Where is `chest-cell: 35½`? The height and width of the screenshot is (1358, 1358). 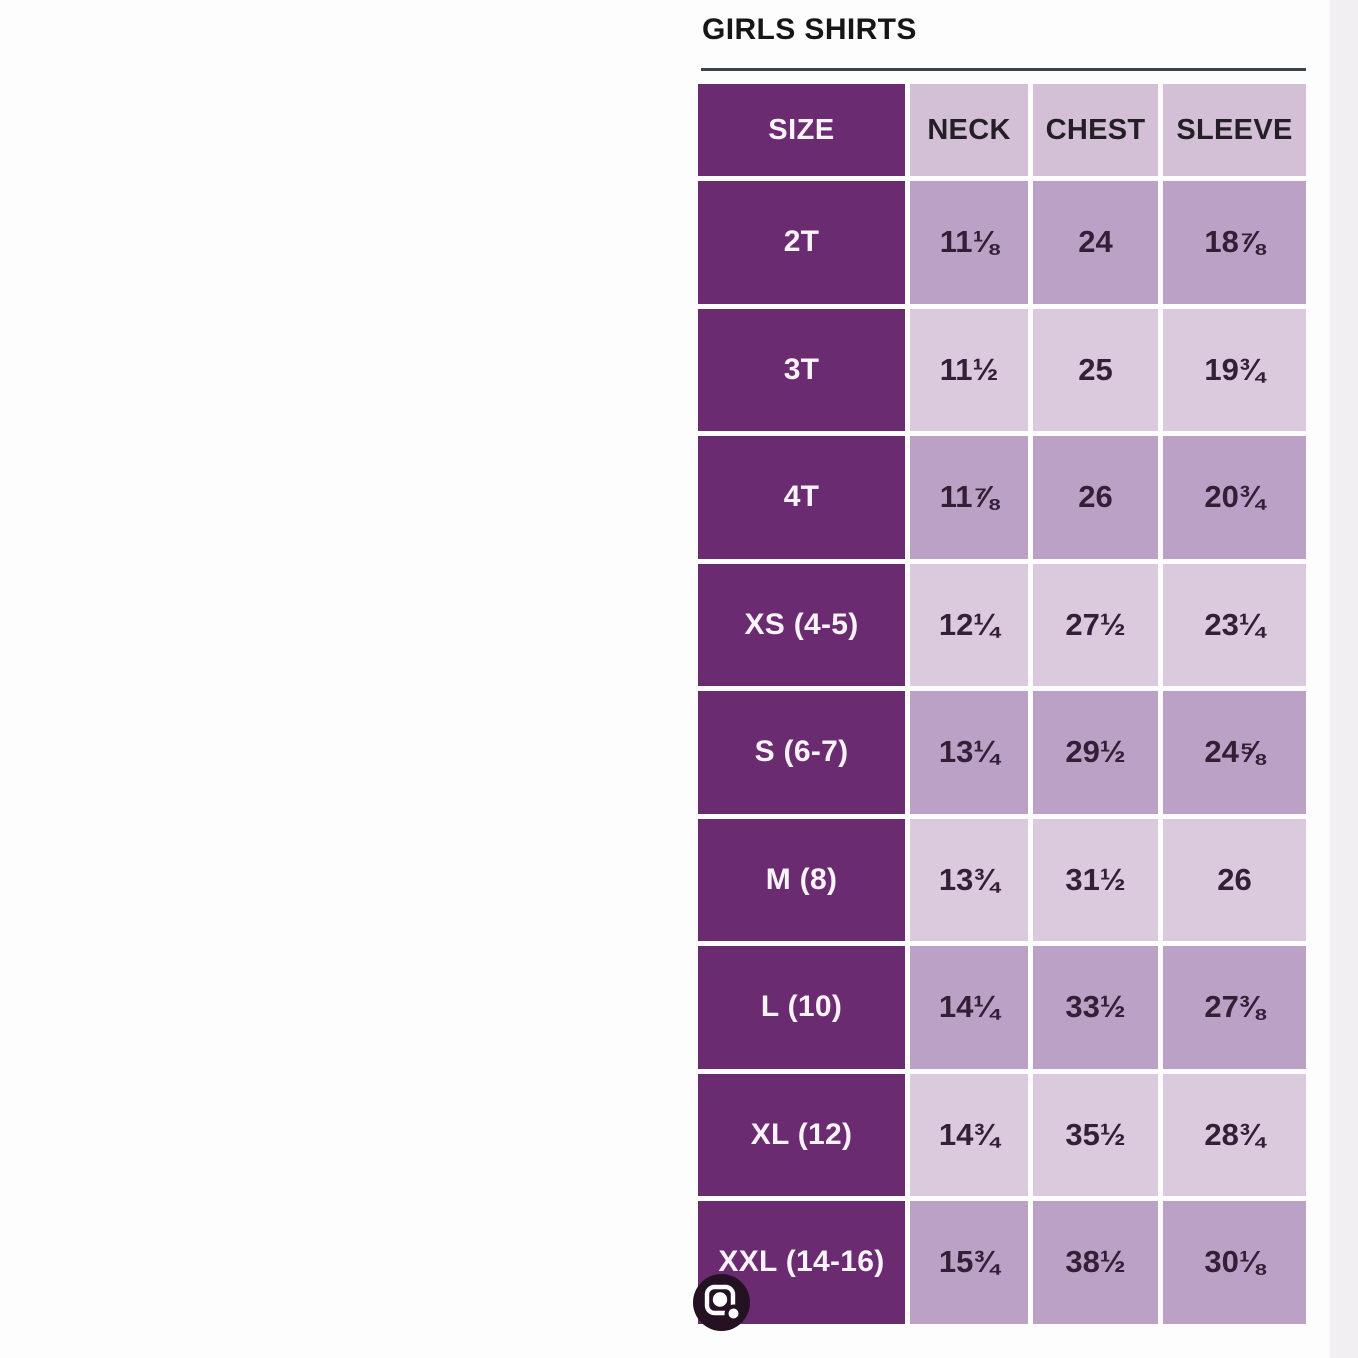 chest-cell: 35½ is located at coordinates (1095, 1134).